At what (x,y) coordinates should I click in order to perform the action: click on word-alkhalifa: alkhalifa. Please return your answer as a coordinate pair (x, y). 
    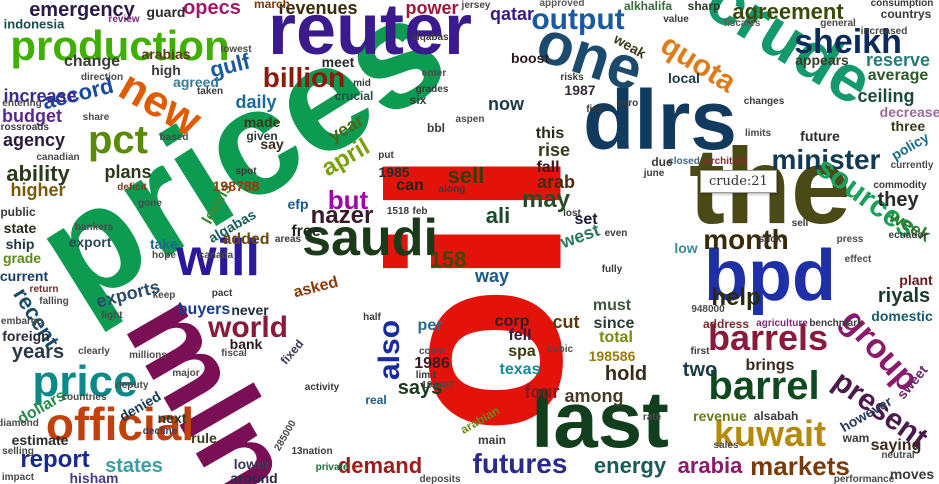
    Looking at the image, I should click on (648, 6).